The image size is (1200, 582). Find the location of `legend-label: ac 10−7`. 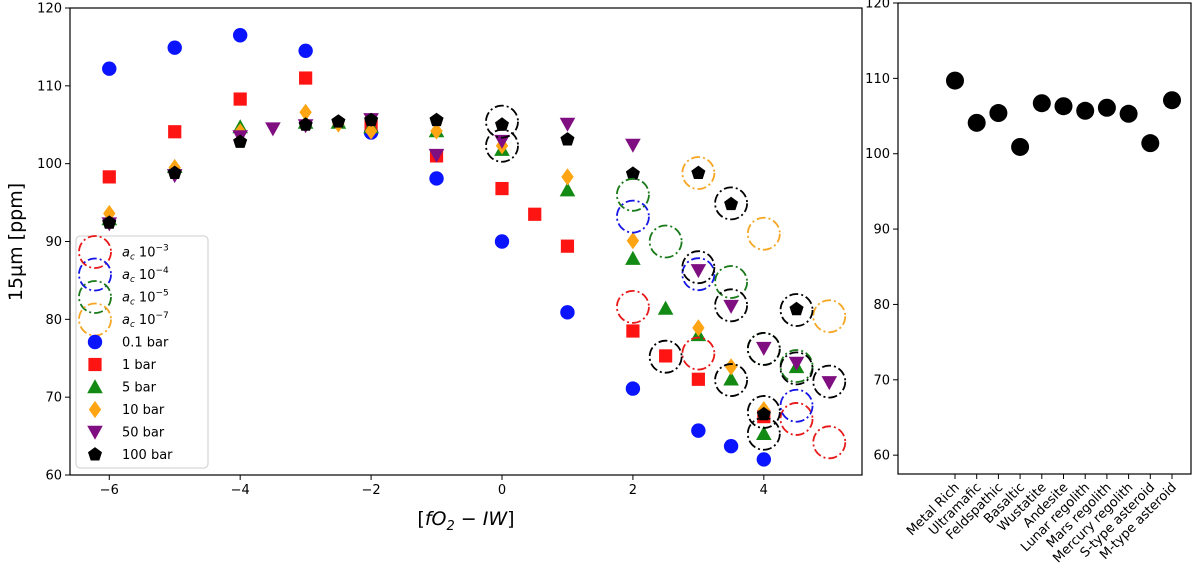

legend-label: ac 10−7 is located at coordinates (145, 320).